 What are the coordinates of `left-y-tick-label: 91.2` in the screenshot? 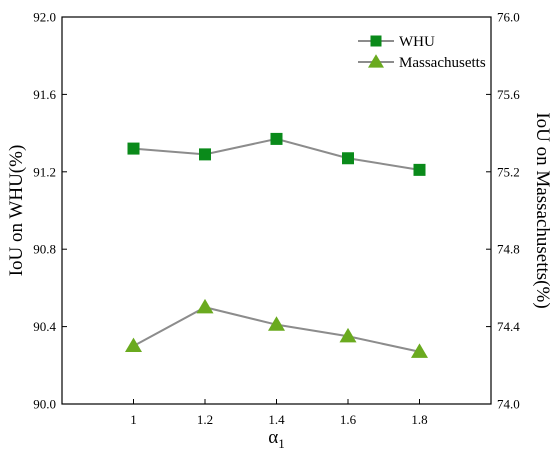 It's located at (44, 171).